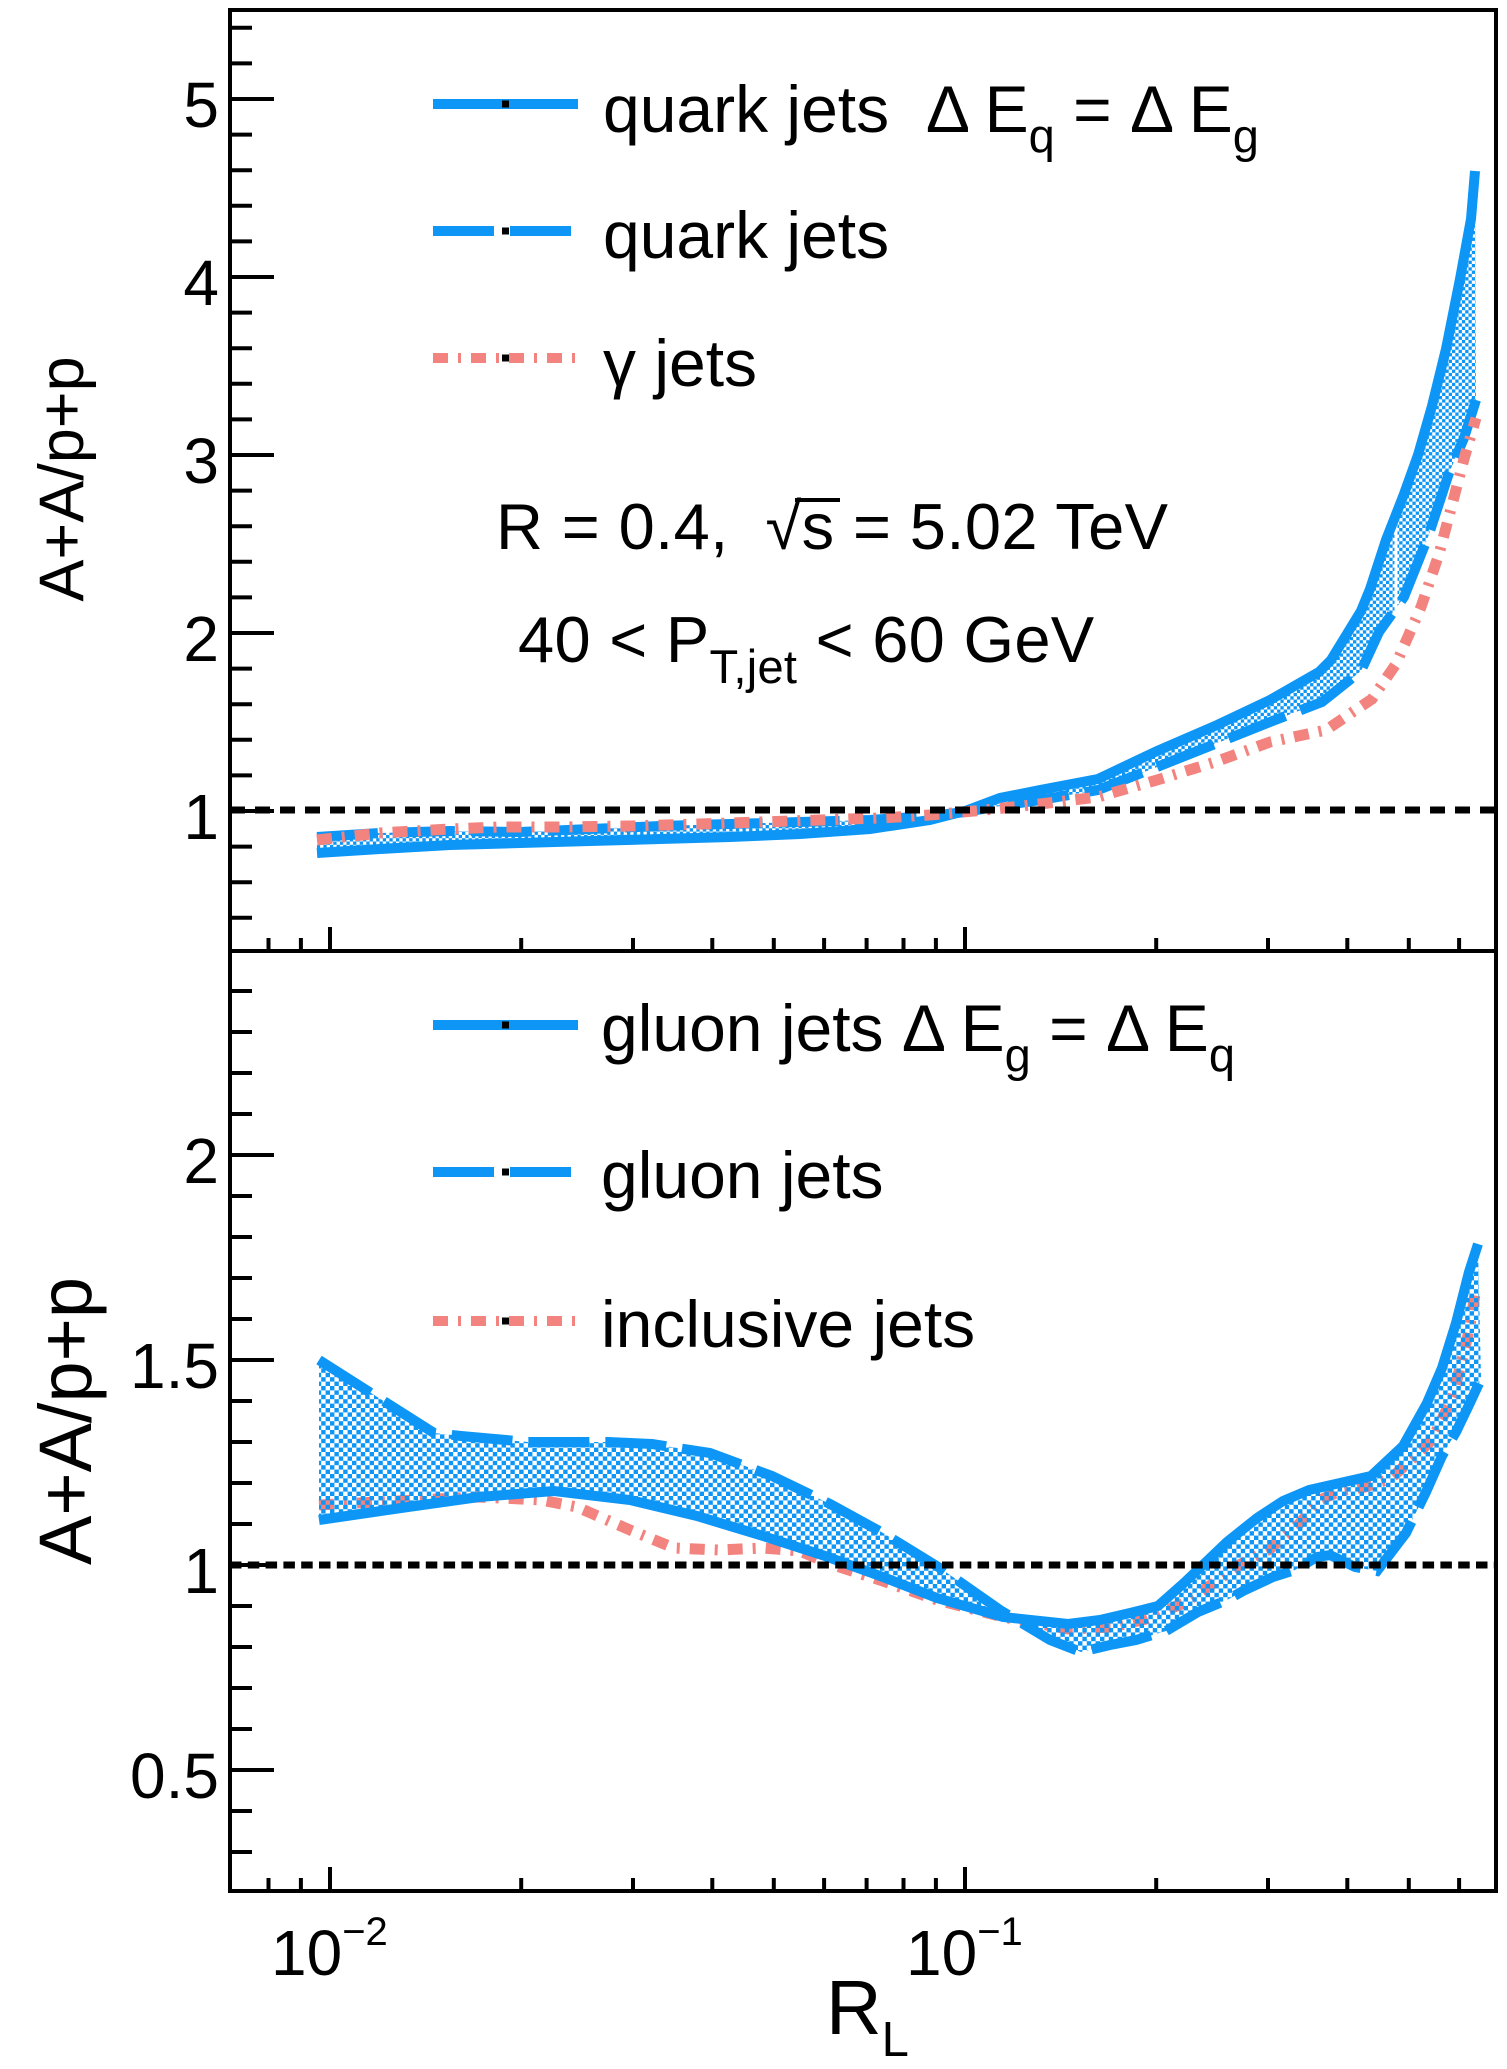  I want to click on svg-text: 5, so click(201, 105).